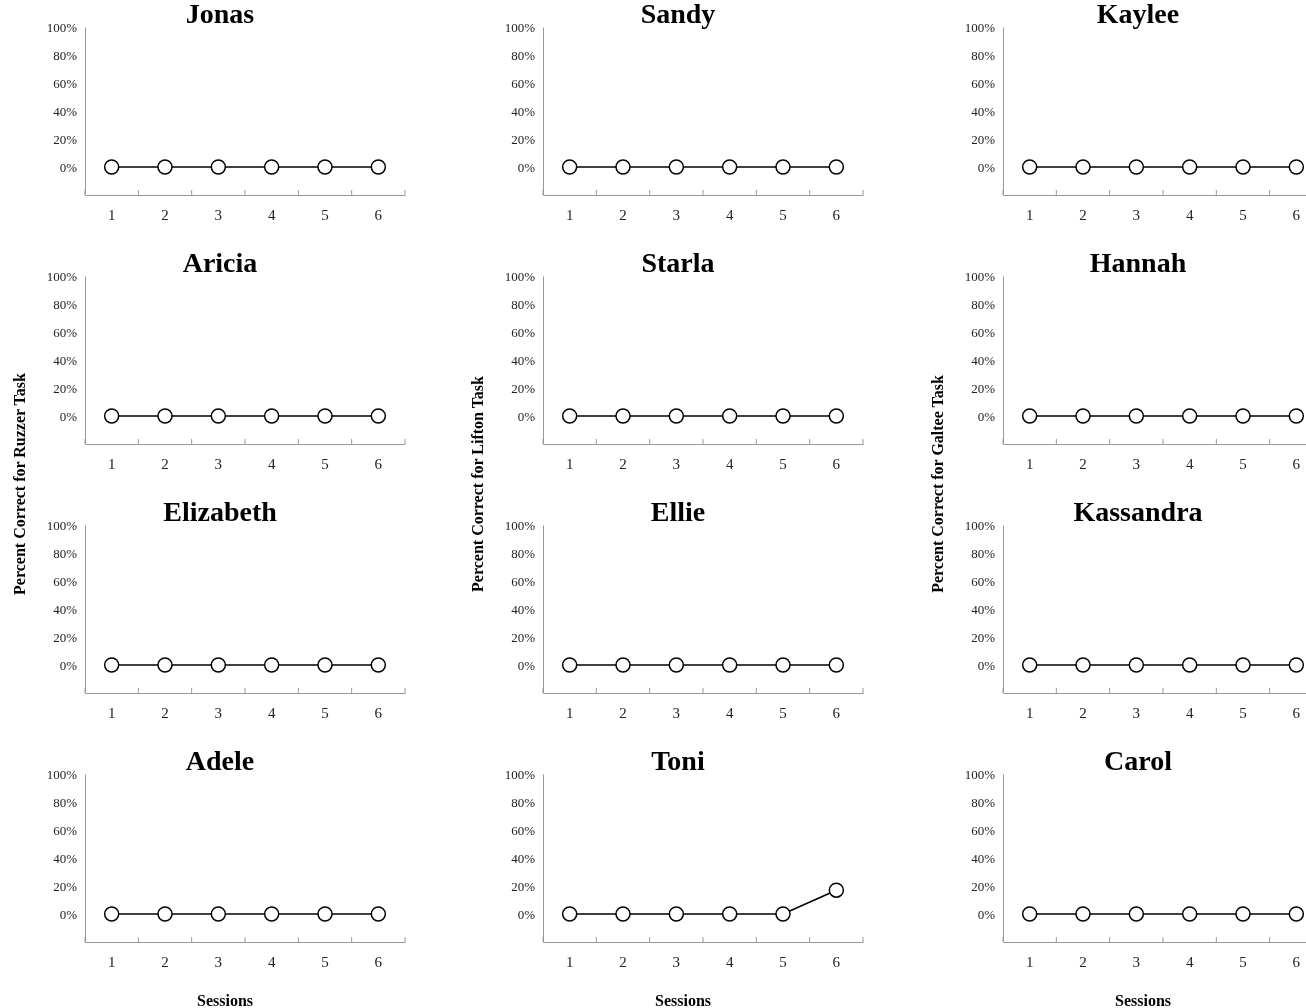 This screenshot has width=1306, height=1008. What do you see at coordinates (1138, 511) in the screenshot?
I see `chart-title: Kassandra` at bounding box center [1138, 511].